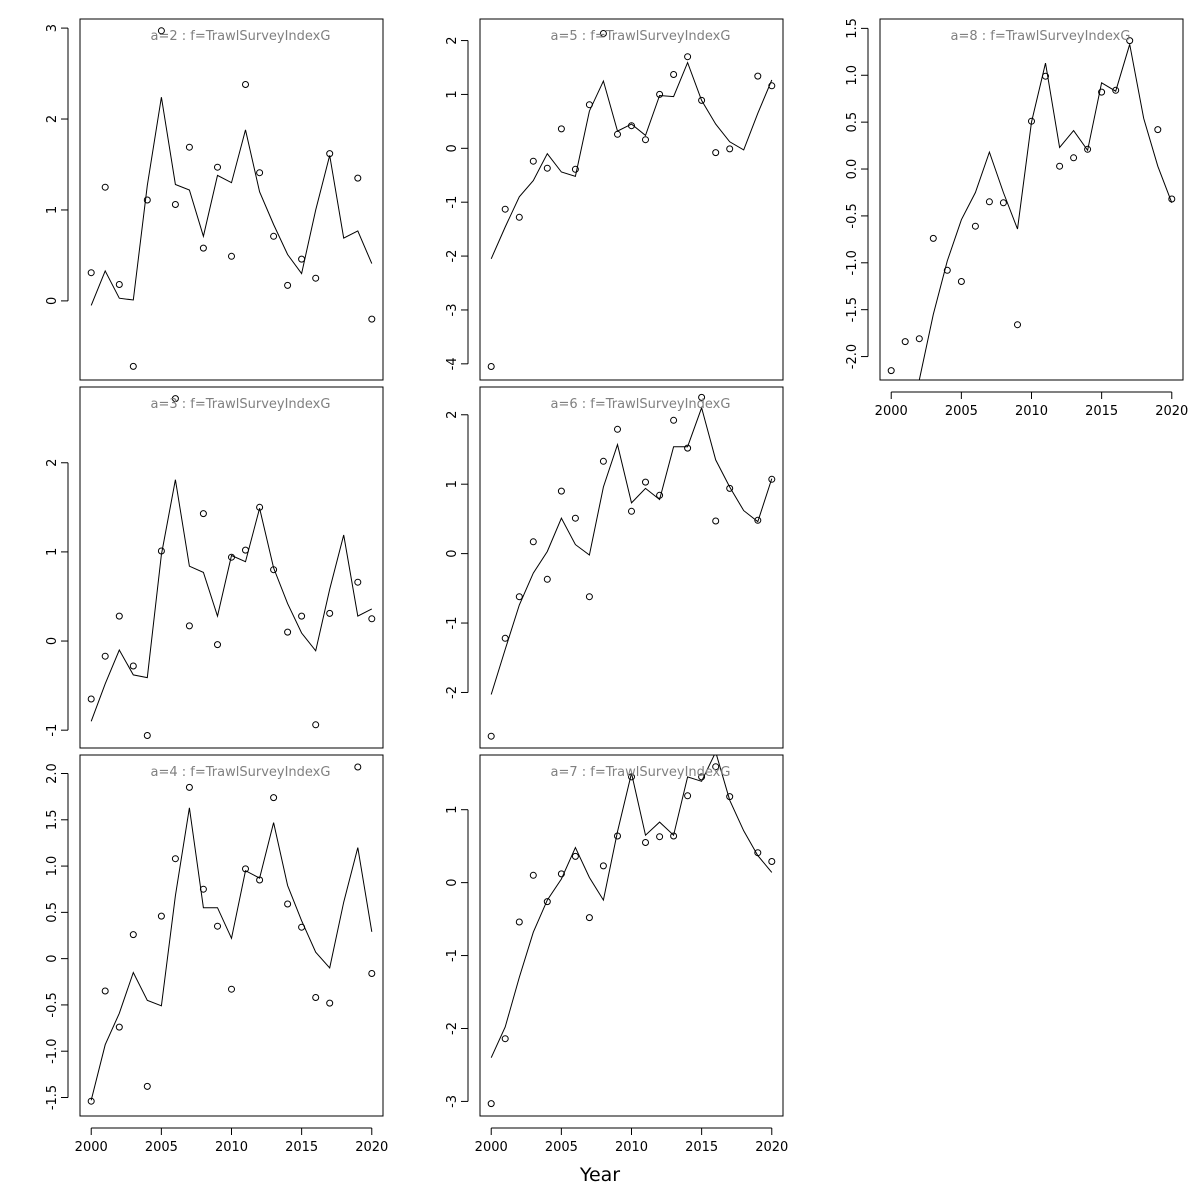 Image resolution: width=1200 pixels, height=1200 pixels. What do you see at coordinates (452, 553) in the screenshot?
I see `y-tick-label: 0` at bounding box center [452, 553].